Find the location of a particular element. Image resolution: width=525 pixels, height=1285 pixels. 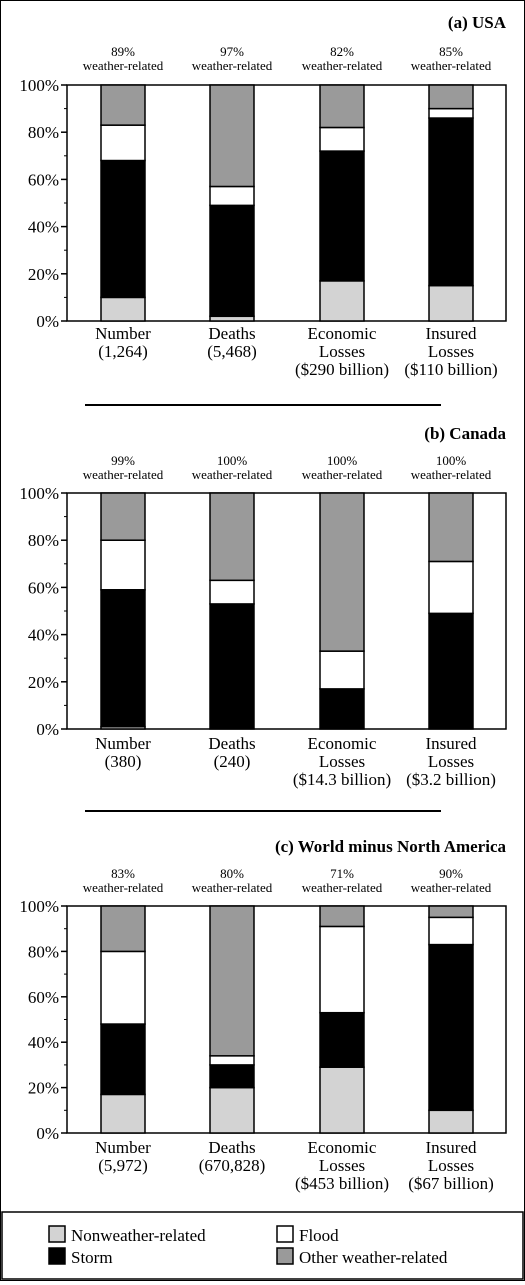

chart-title: (c) World minus North America is located at coordinates (391, 846).